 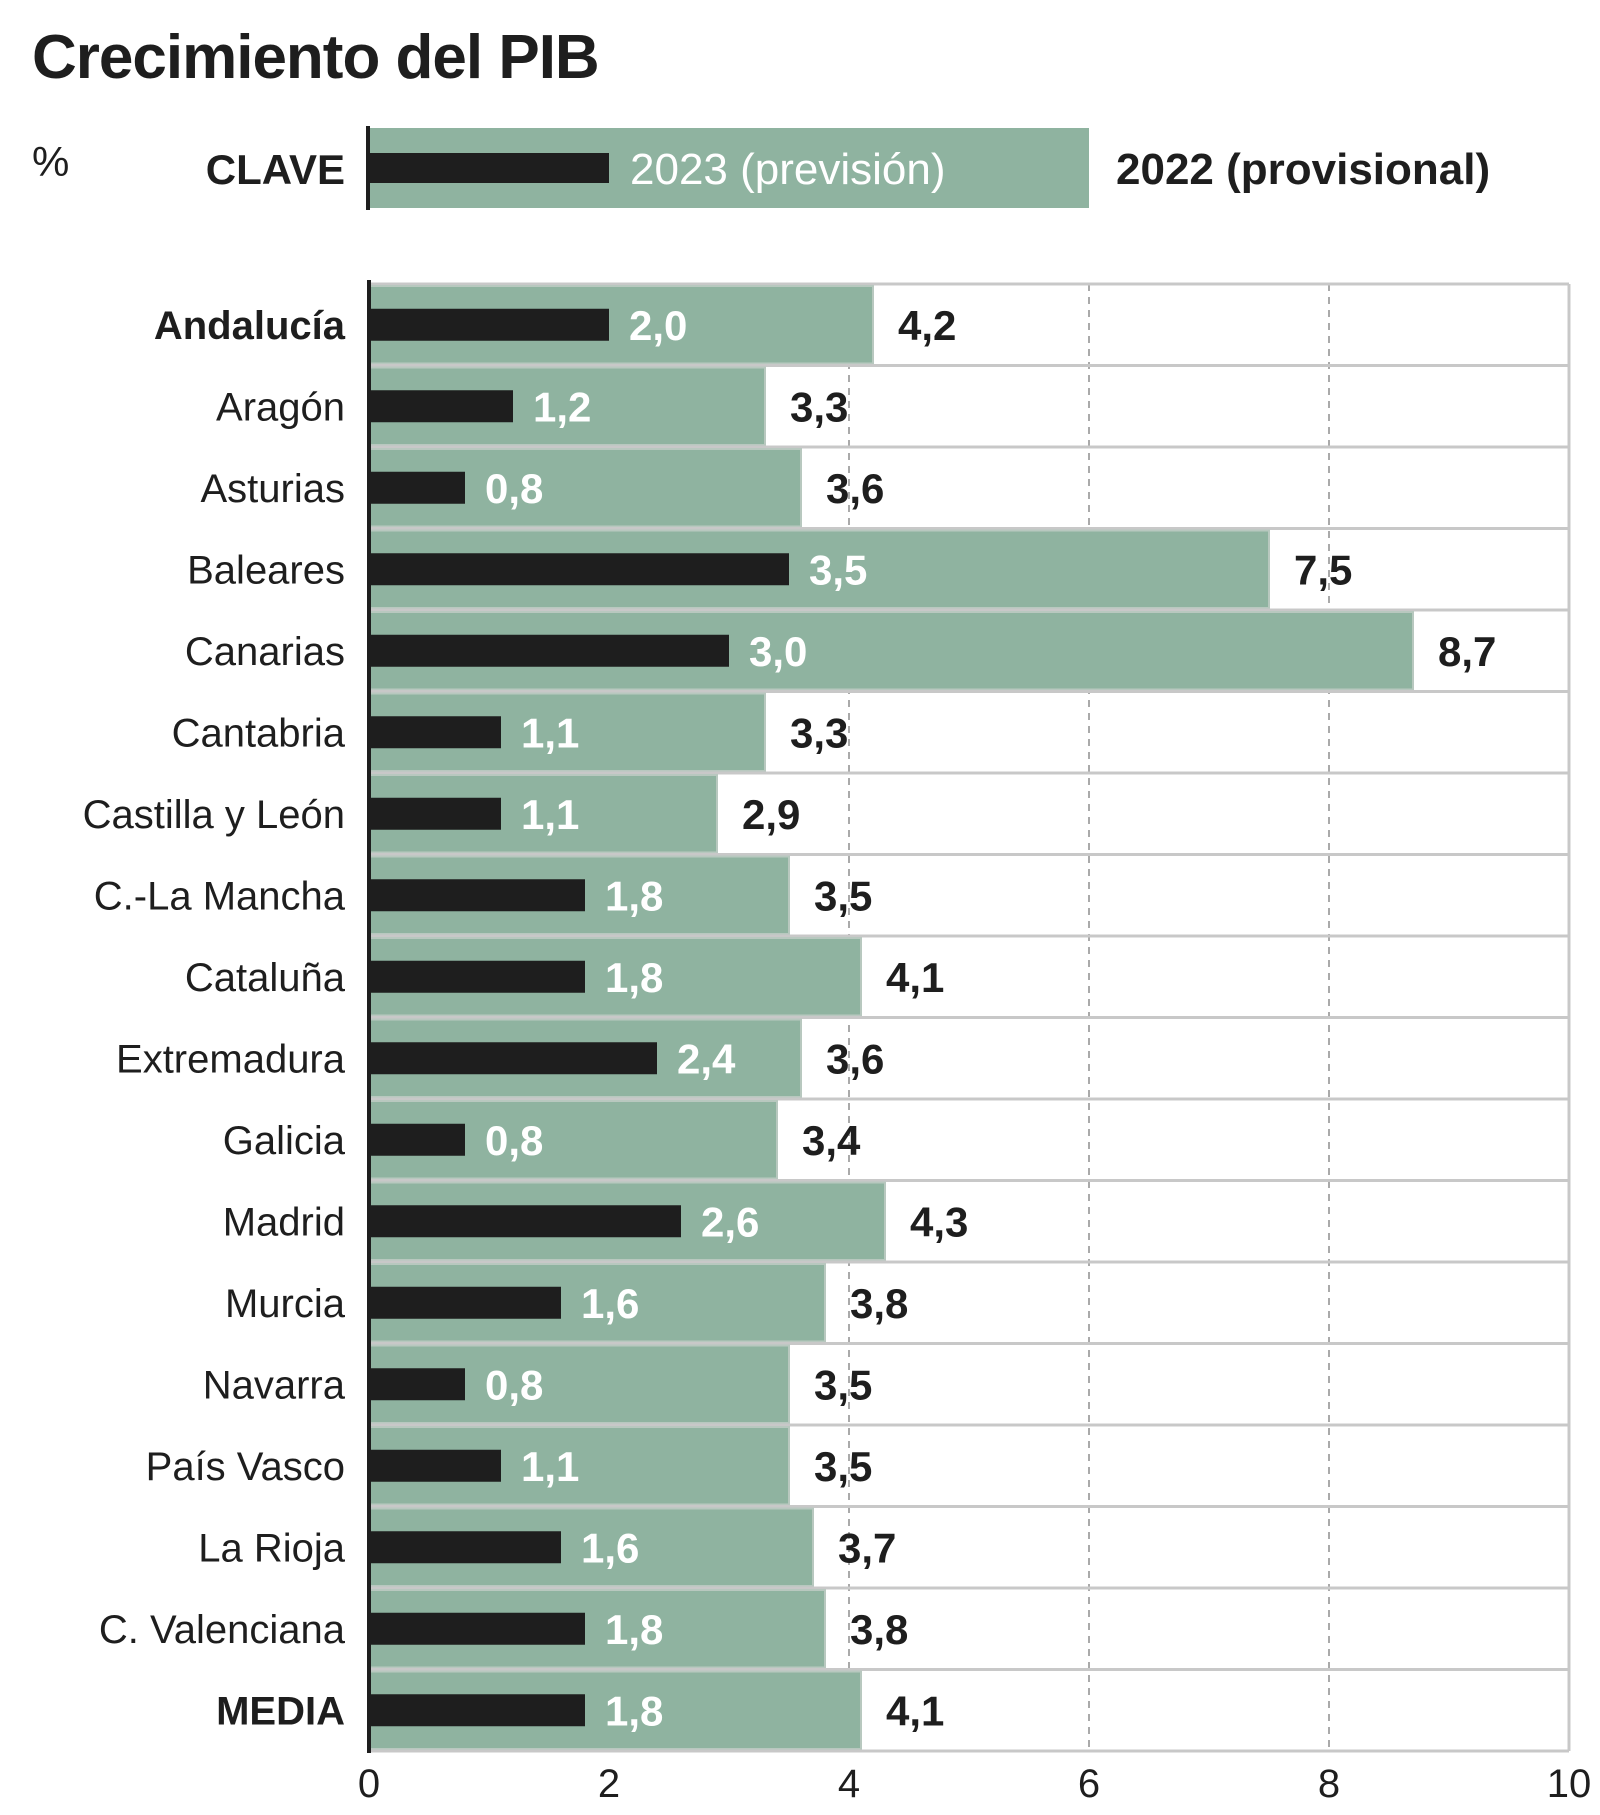 What do you see at coordinates (939, 1221) in the screenshot?
I see `value-label-2022: 4,3` at bounding box center [939, 1221].